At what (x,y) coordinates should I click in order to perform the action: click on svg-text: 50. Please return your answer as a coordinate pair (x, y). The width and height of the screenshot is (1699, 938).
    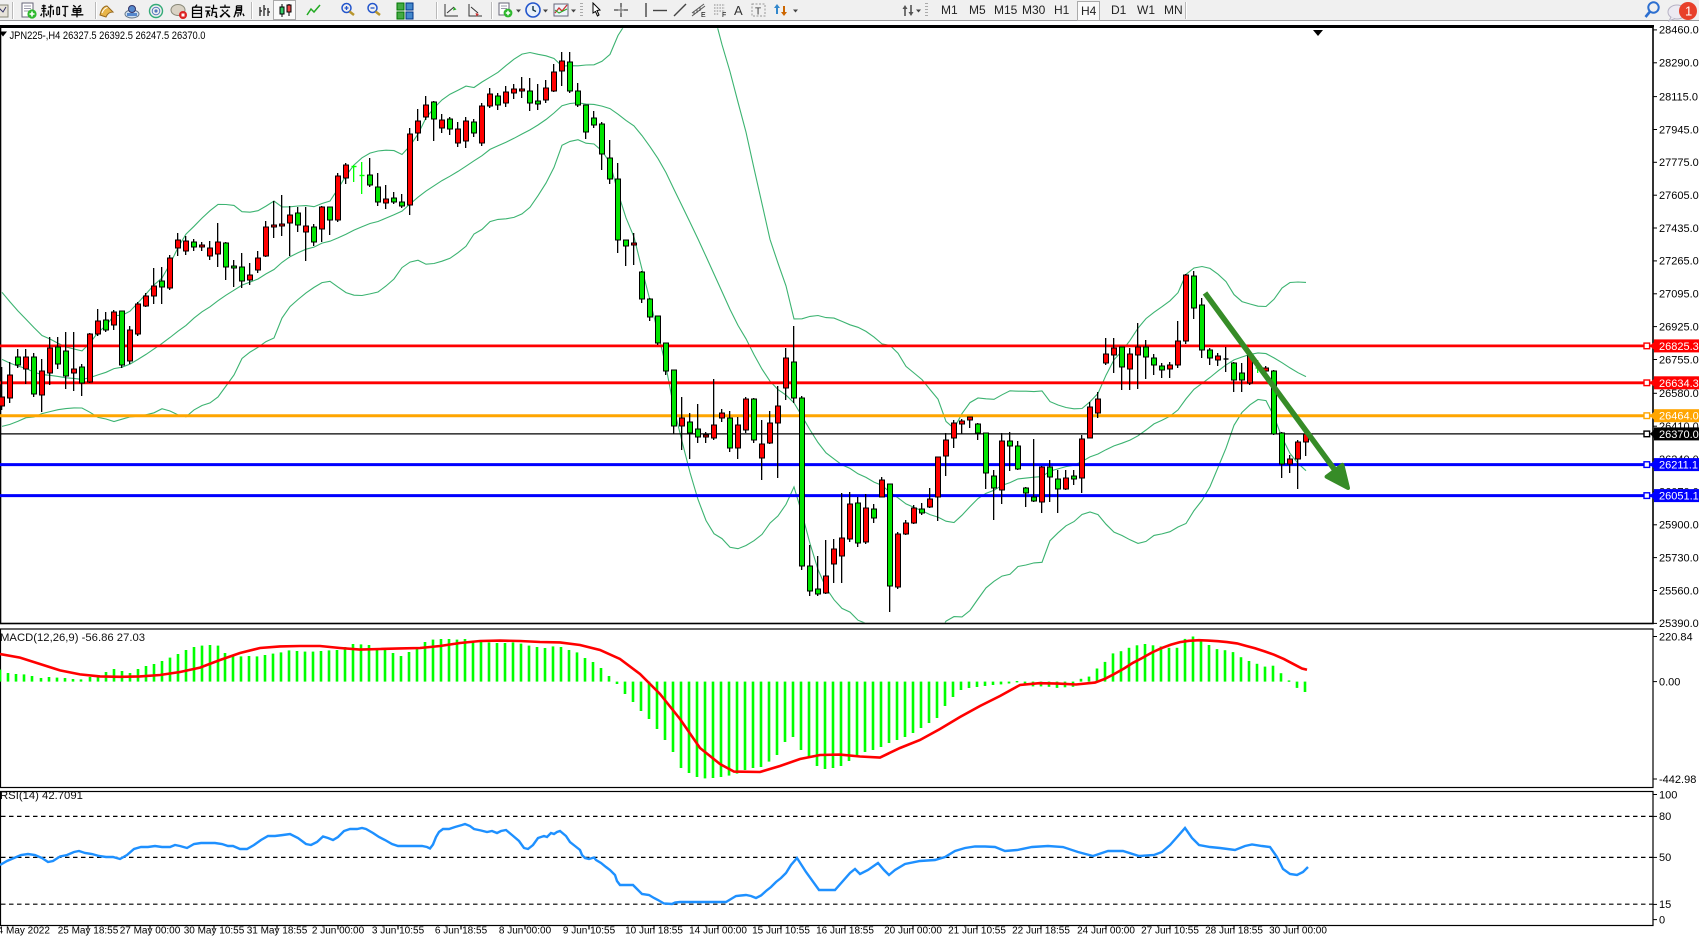
    Looking at the image, I should click on (1665, 858).